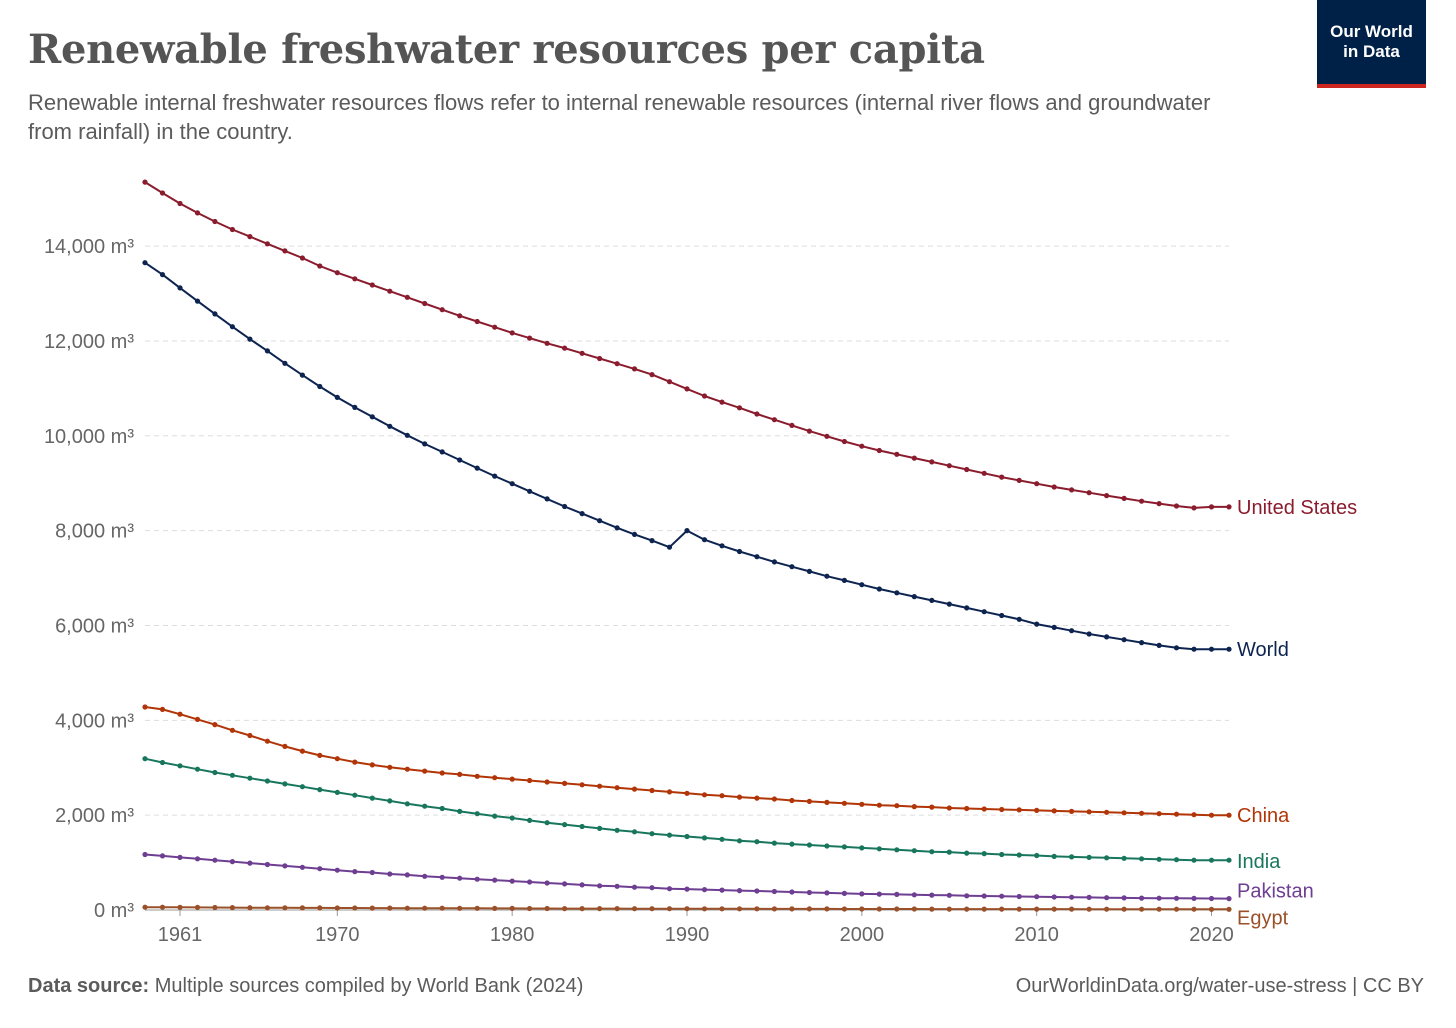 This screenshot has width=1456, height=1028. What do you see at coordinates (687, 876) in the screenshot?
I see `series-line` at bounding box center [687, 876].